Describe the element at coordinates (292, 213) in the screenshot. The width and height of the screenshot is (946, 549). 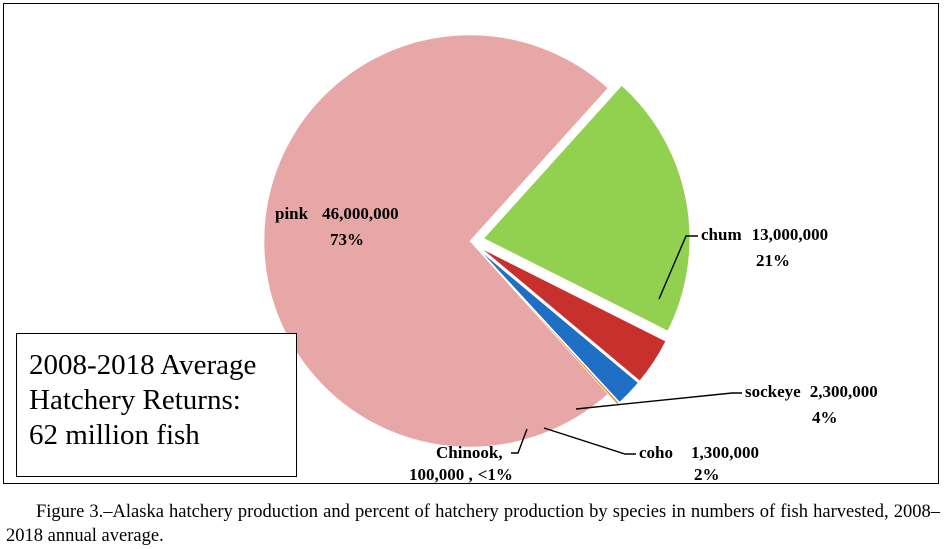
I see `pink-name: pink` at that location.